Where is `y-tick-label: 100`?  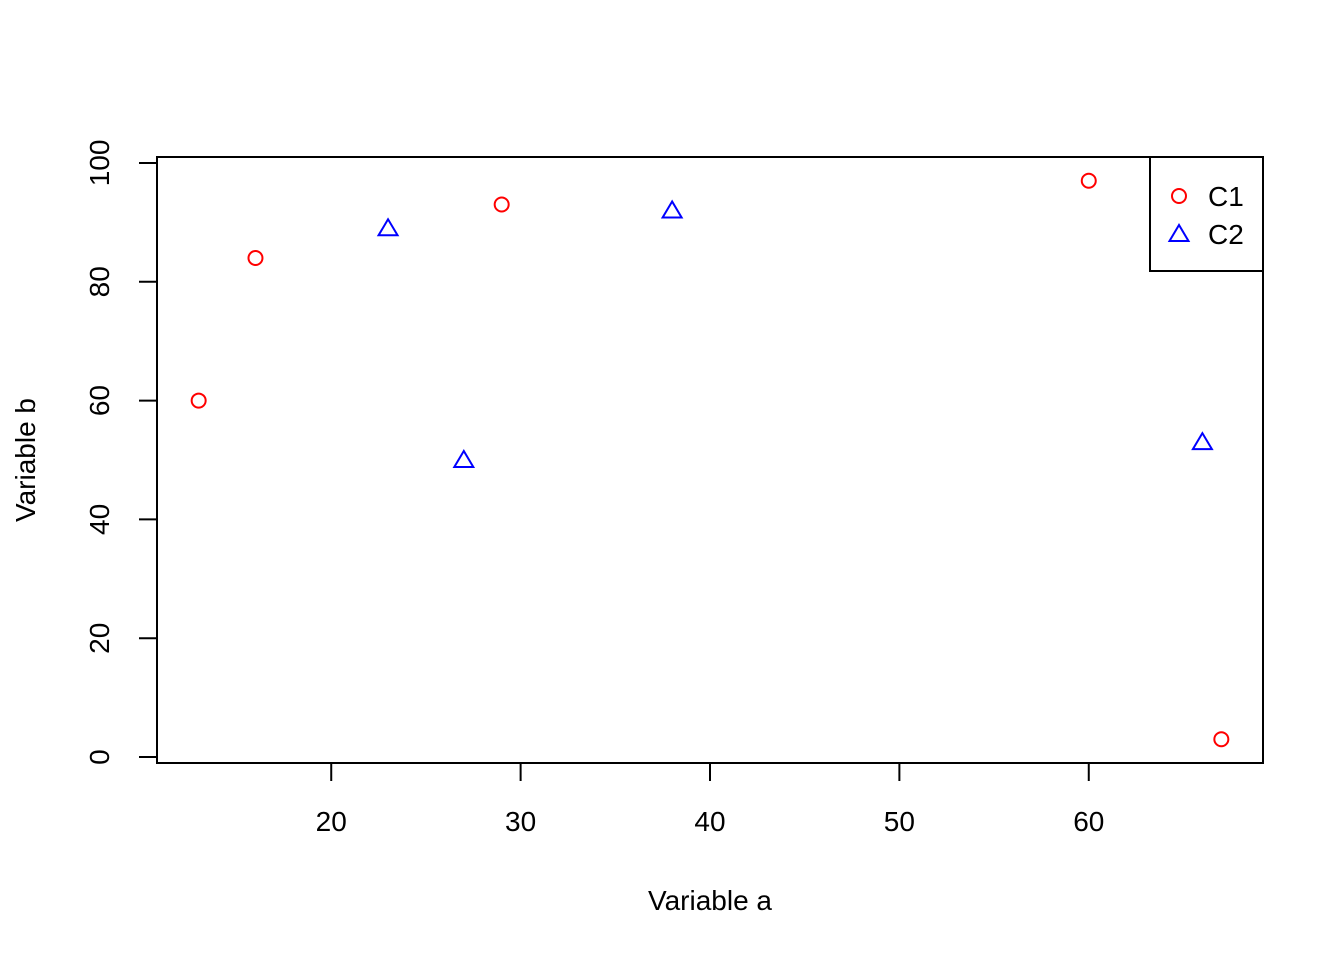 y-tick-label: 100 is located at coordinates (99, 163).